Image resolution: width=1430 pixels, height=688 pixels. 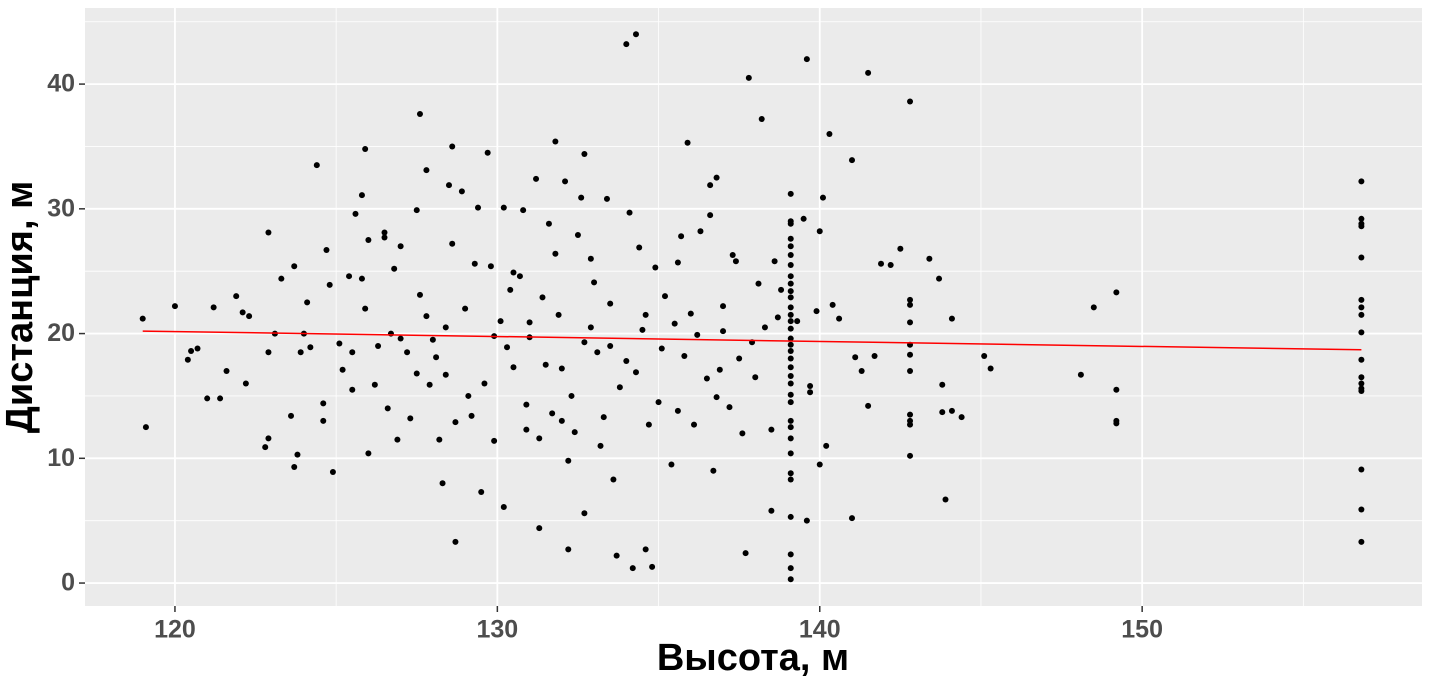 What do you see at coordinates (497, 630) in the screenshot?
I see `x-tick-label: 130` at bounding box center [497, 630].